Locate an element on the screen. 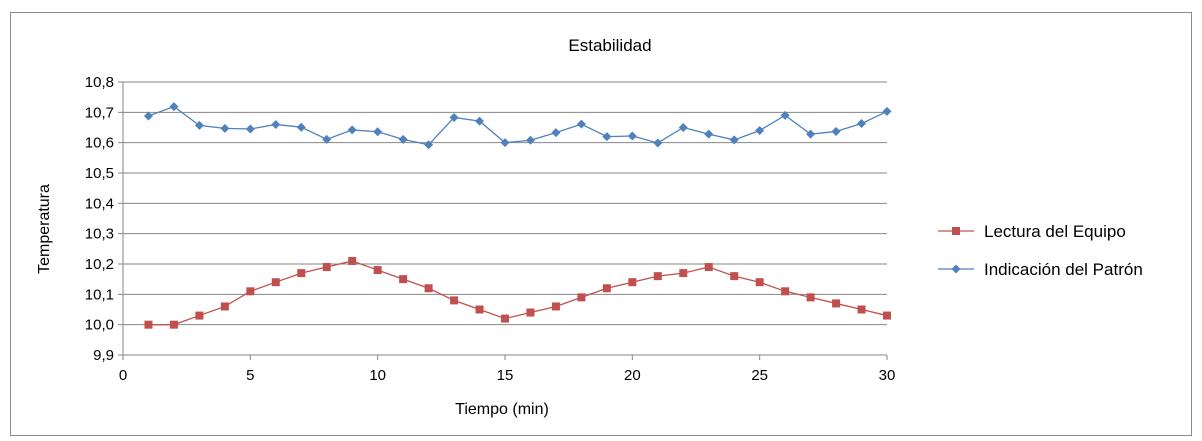  x-tick-label: 30 is located at coordinates (887, 375).